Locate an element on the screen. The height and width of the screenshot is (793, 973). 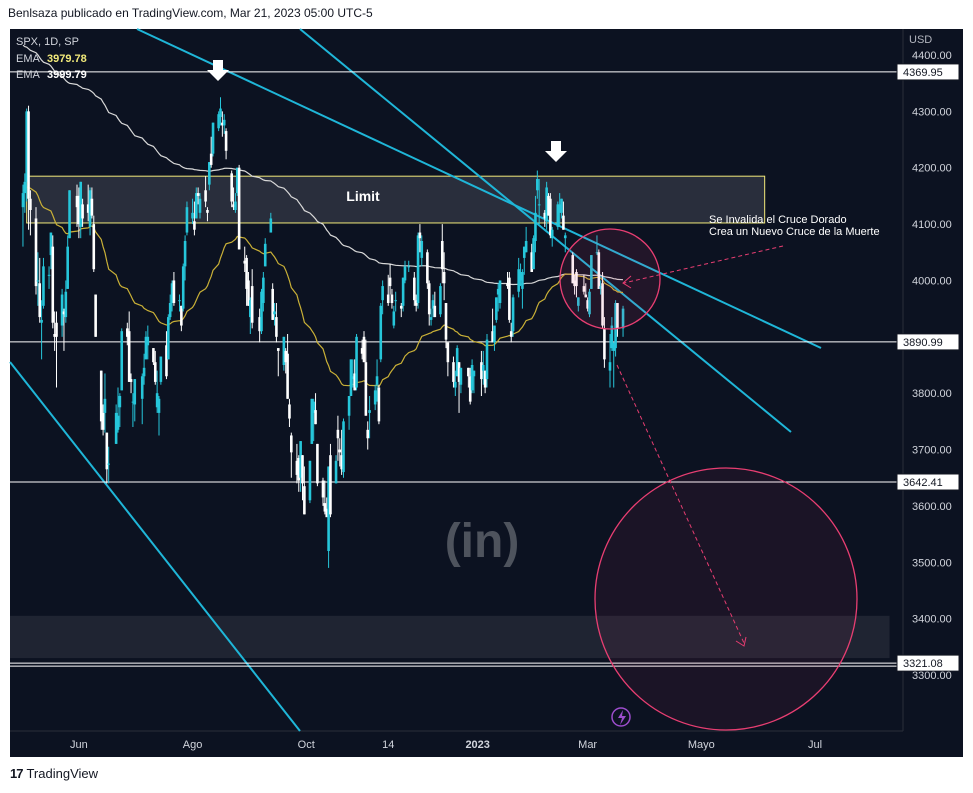
legend-ema1-value: 3979.78 is located at coordinates (67, 59).